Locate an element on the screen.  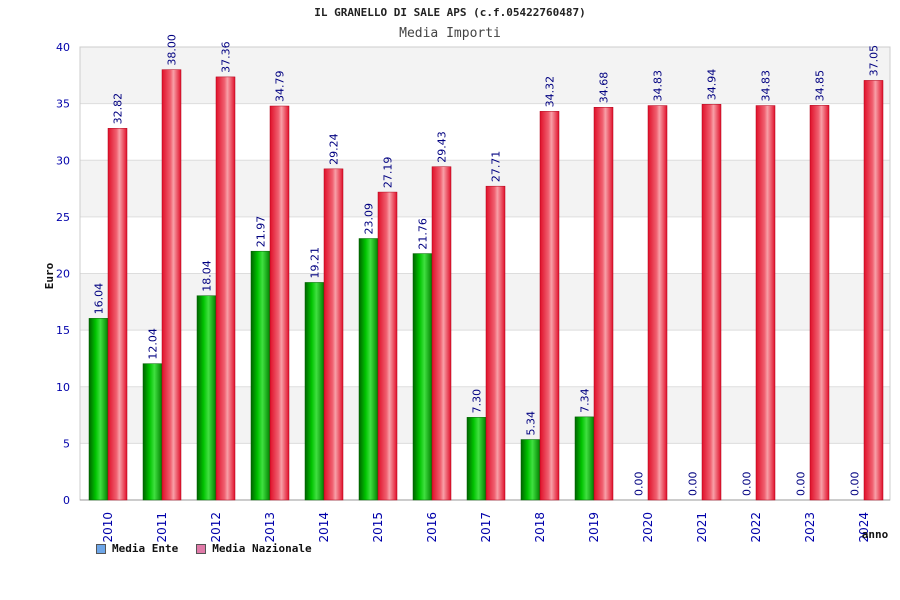
data-label: 21.76 is located at coordinates (423, 234).